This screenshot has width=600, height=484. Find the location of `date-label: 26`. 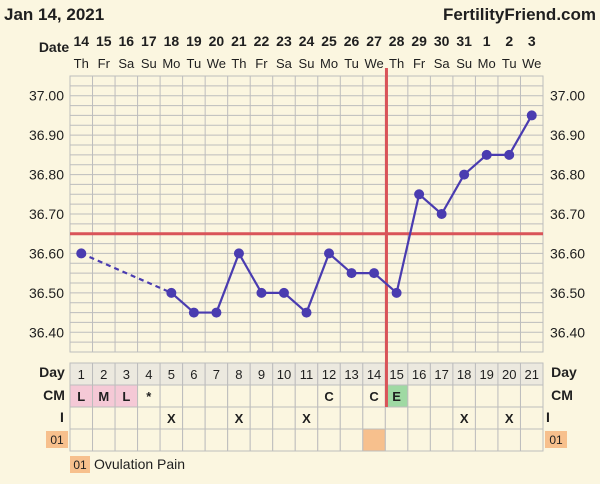

date-label: 26 is located at coordinates (352, 41).